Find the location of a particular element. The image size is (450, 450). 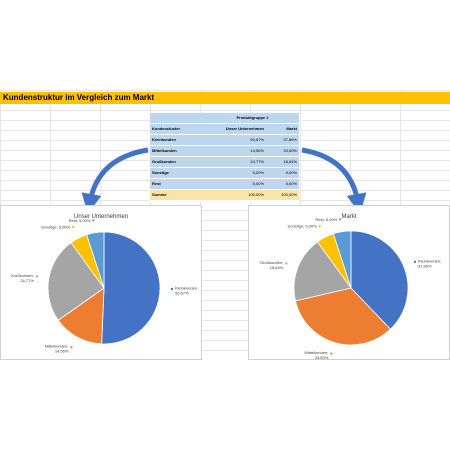

row-label: Rest is located at coordinates (178, 184).